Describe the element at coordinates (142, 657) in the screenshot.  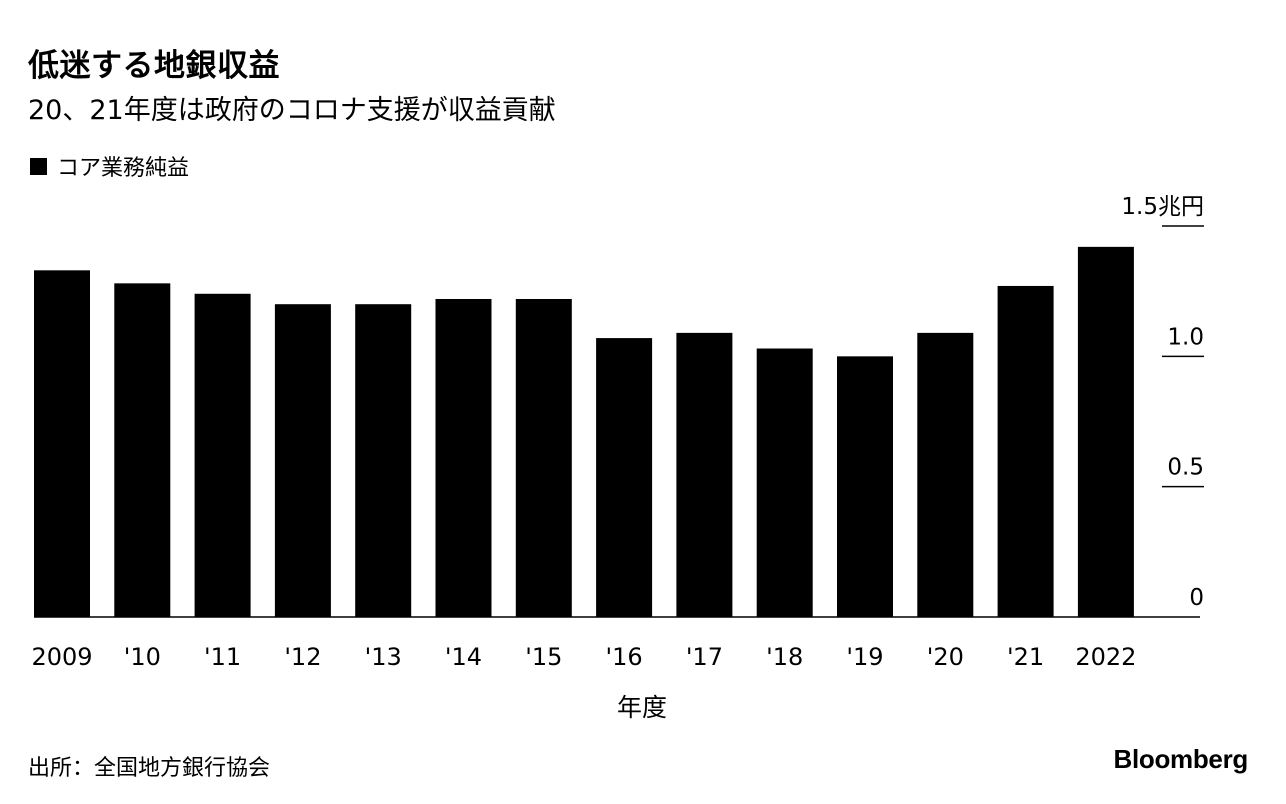
I see `x-tick-label: '10` at that location.